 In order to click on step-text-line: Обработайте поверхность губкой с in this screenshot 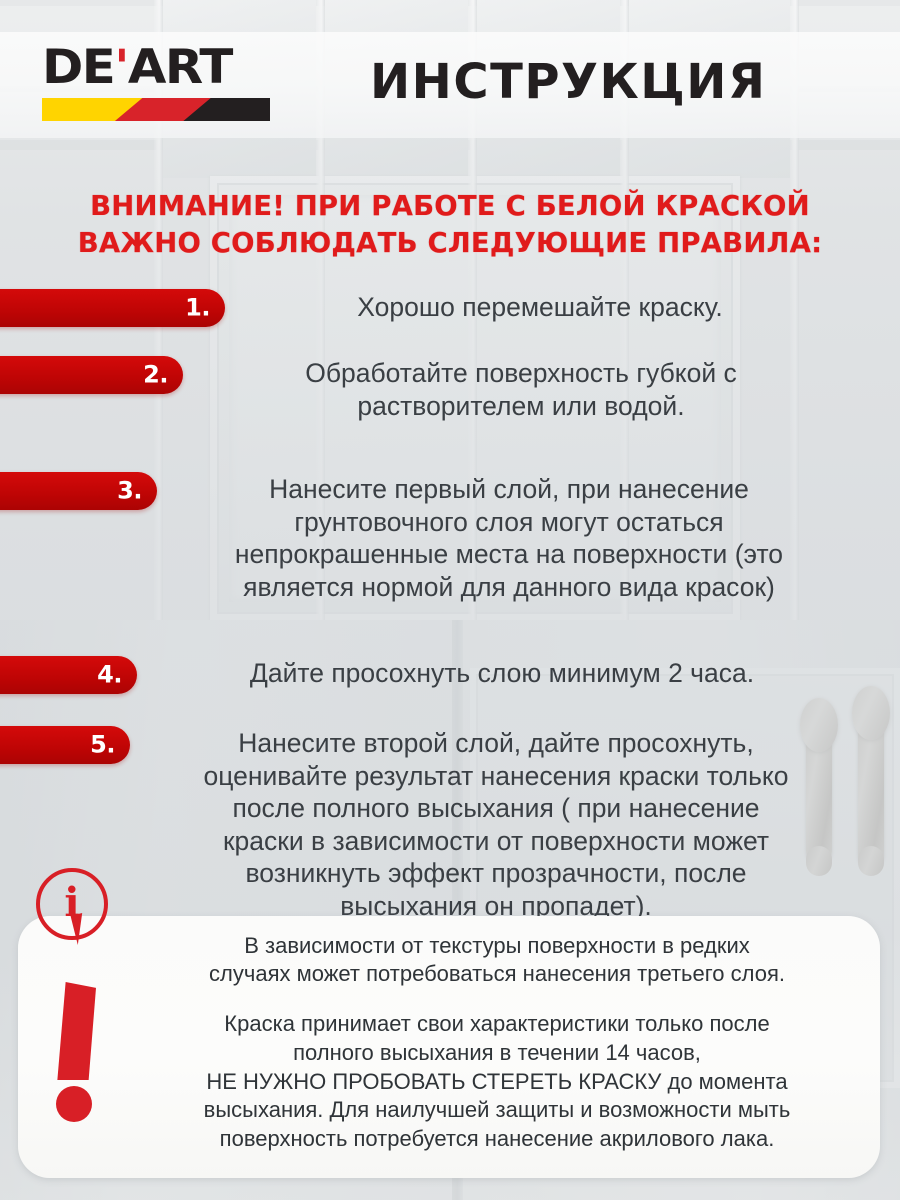, I will do `click(521, 373)`.